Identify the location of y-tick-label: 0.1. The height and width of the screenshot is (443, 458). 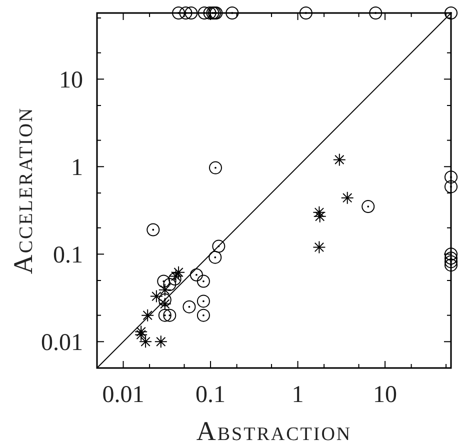
(68, 255).